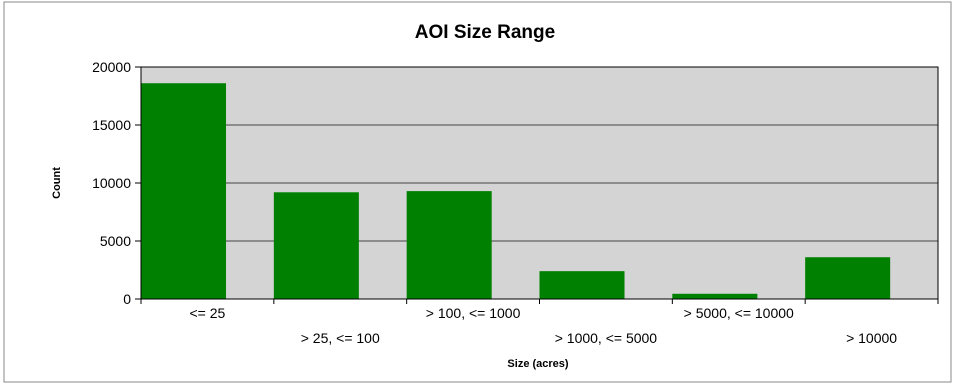  Describe the element at coordinates (871, 338) in the screenshot. I see `x-tick-label: > 10000` at that location.